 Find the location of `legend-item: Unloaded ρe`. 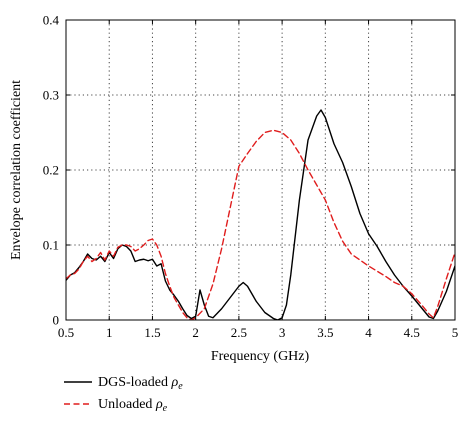

legend-item: Unloaded ρe is located at coordinates (116, 405).